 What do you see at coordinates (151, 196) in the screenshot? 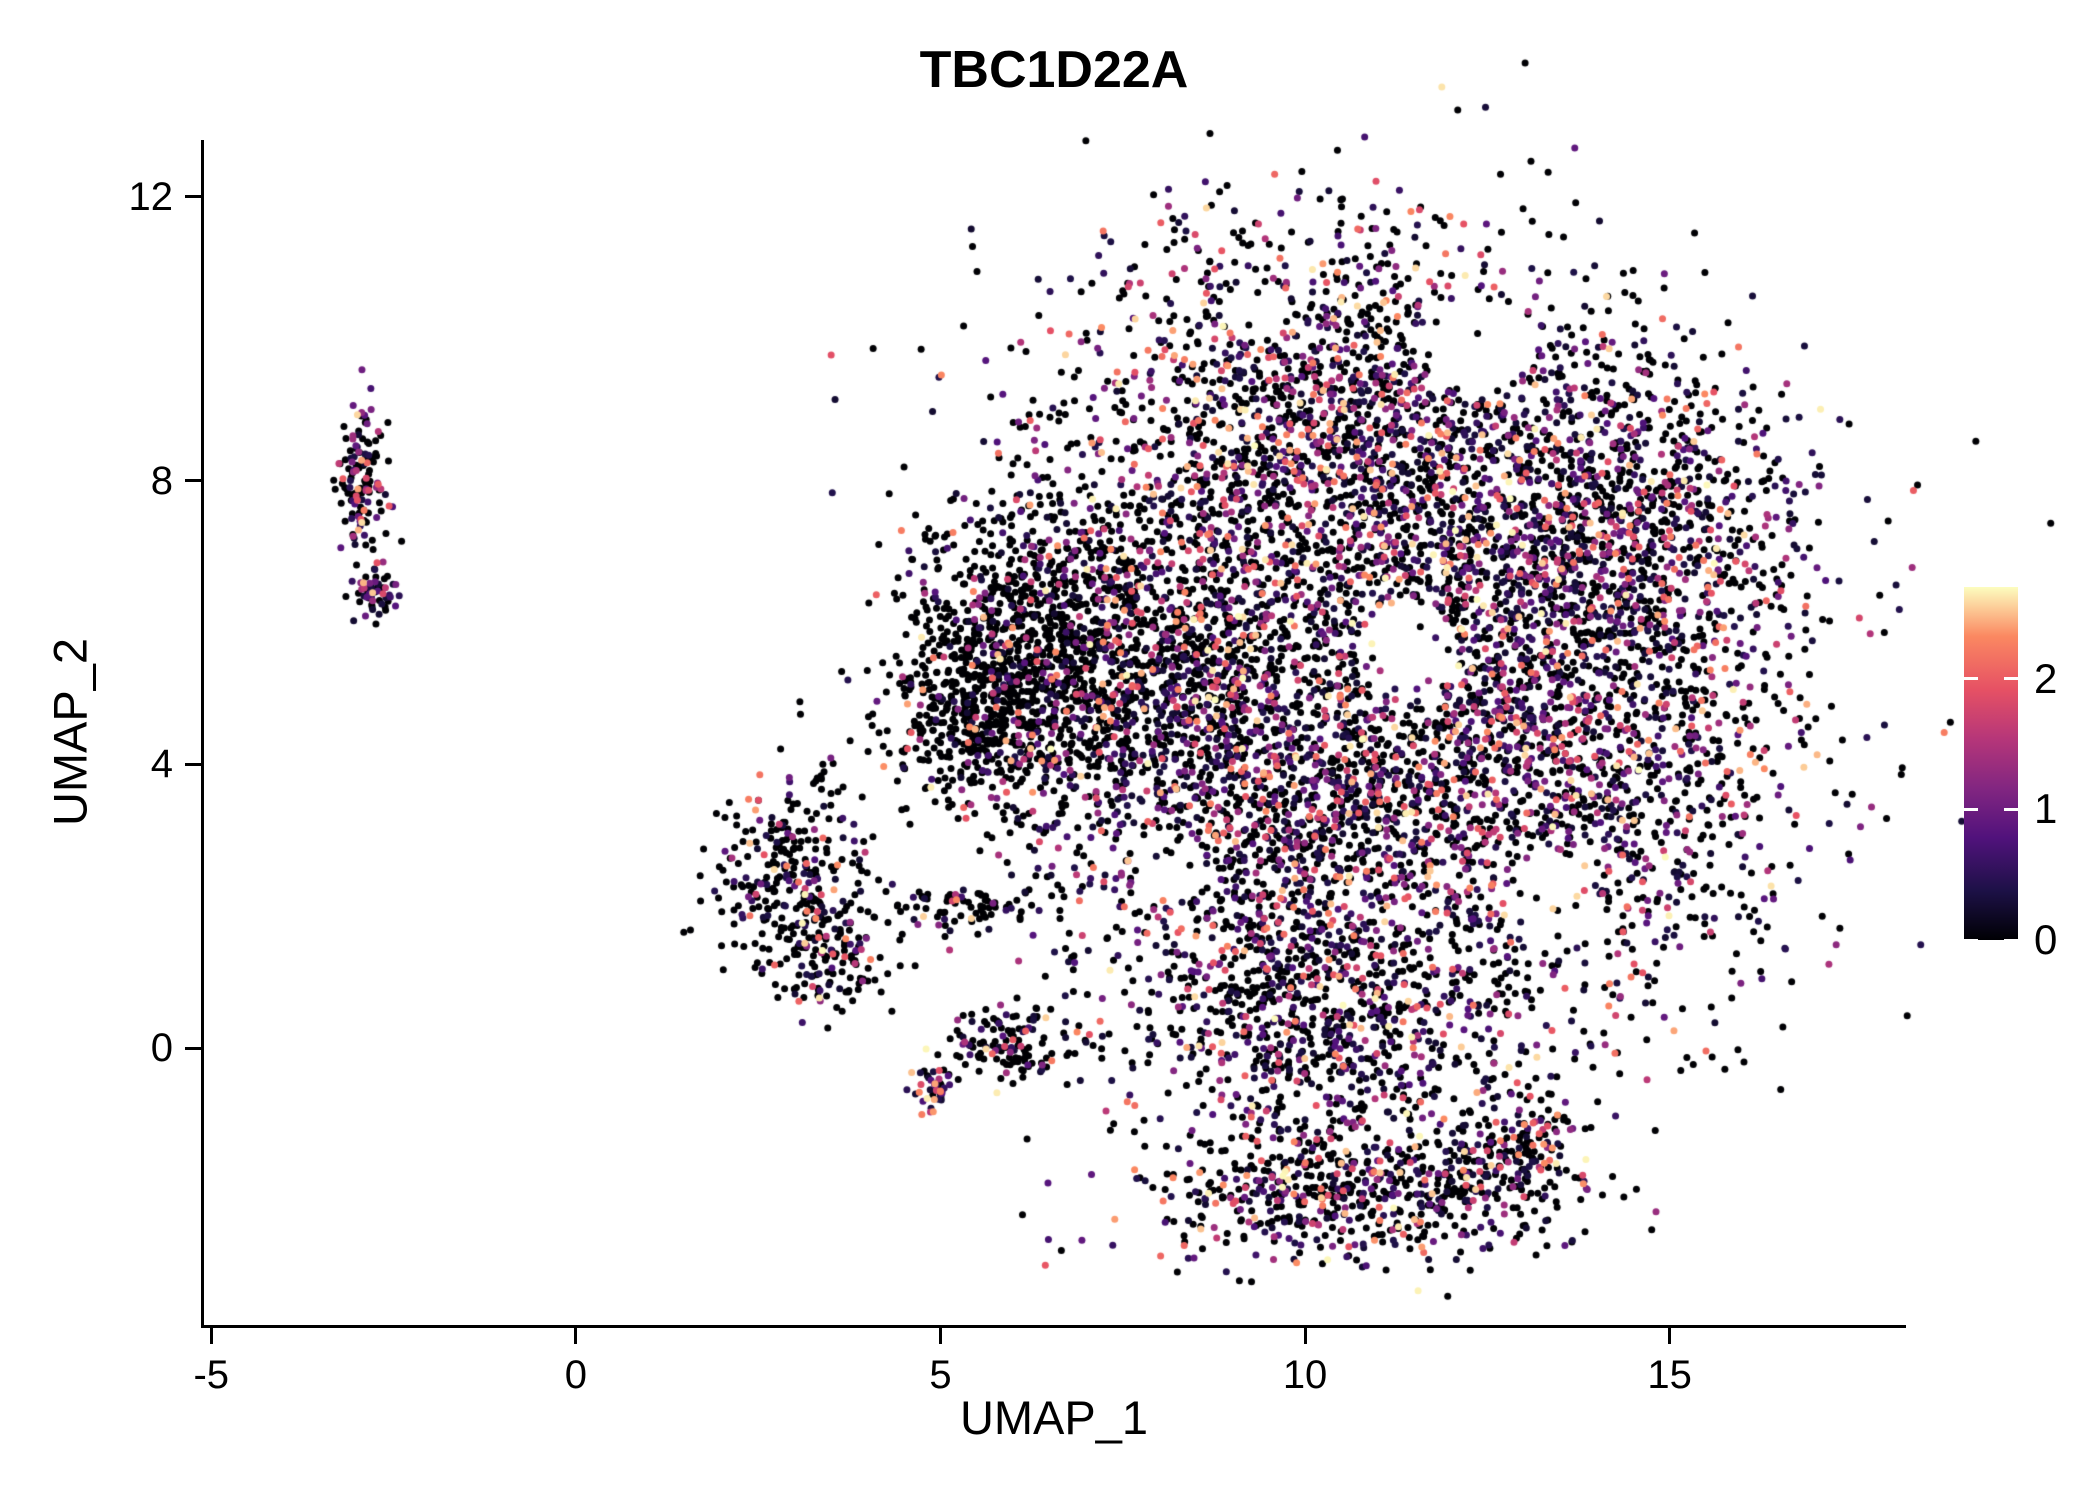
I see `y-tick-label: 12` at bounding box center [151, 196].